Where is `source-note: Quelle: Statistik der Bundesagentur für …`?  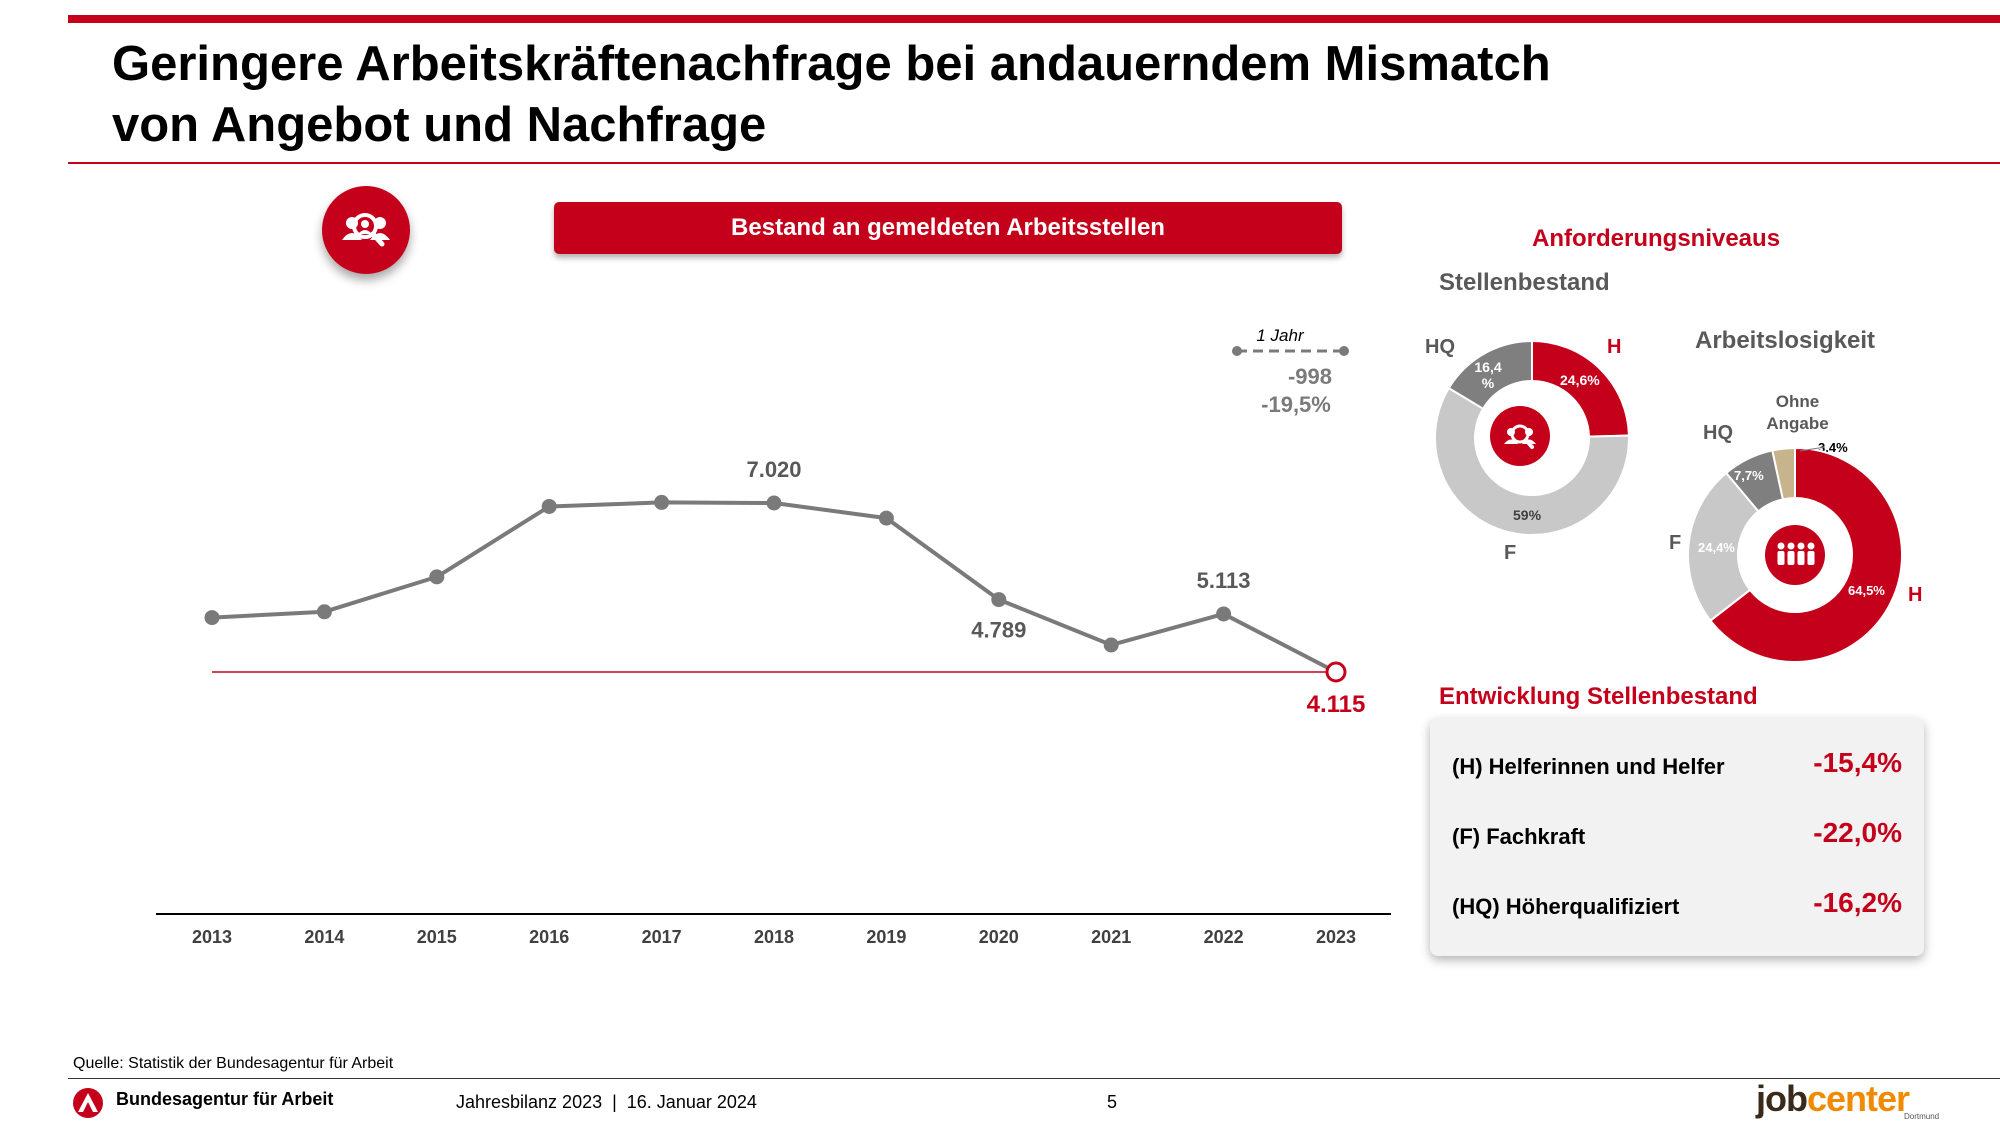 source-note: Quelle: Statistik der Bundesagentur für … is located at coordinates (233, 1063).